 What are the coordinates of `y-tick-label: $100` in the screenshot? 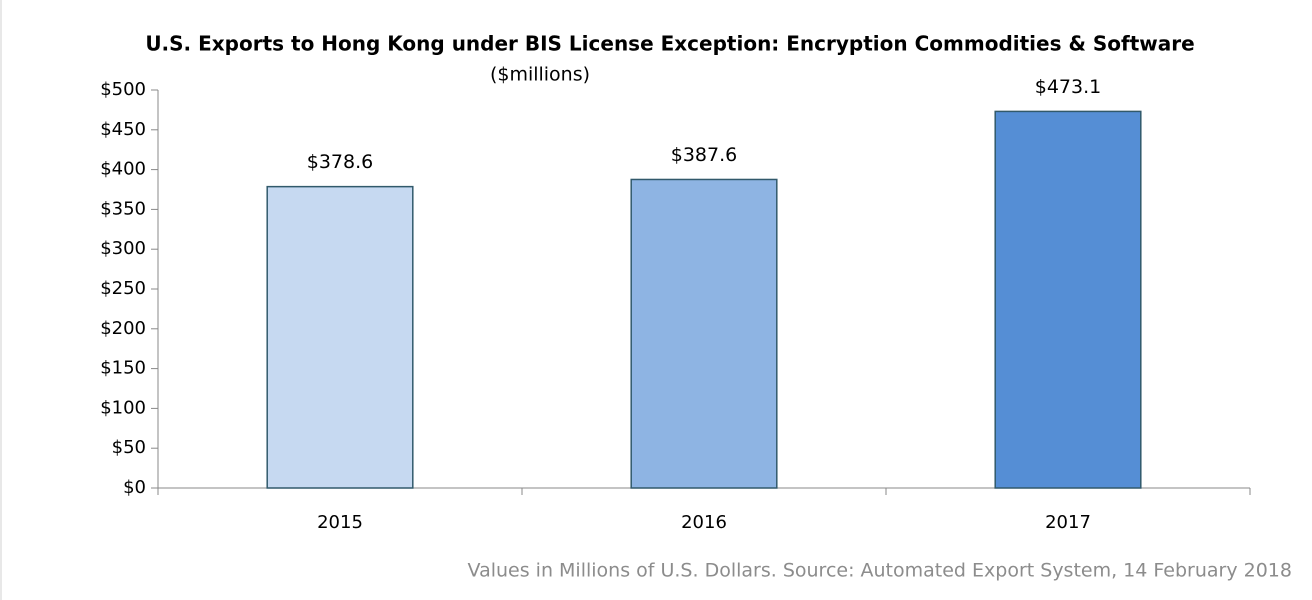 It's located at (123, 407).